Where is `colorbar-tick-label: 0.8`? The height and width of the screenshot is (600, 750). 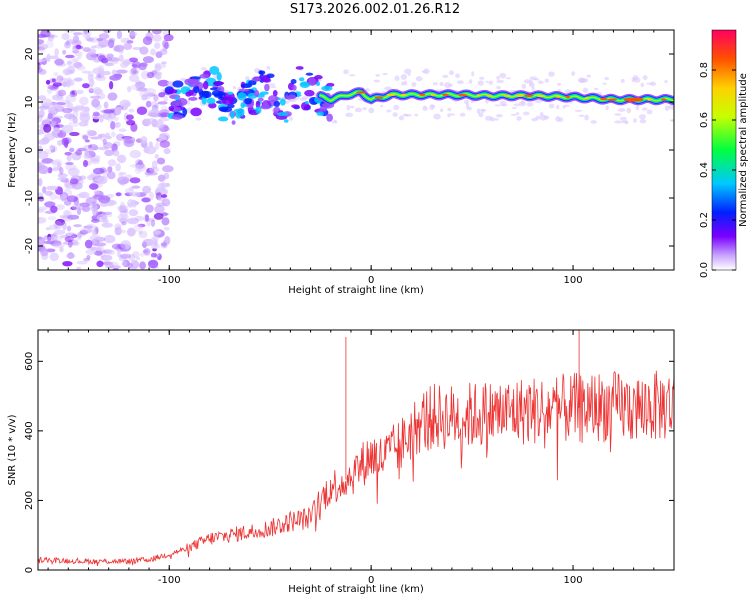
colorbar-tick-label: 0.8 is located at coordinates (704, 70).